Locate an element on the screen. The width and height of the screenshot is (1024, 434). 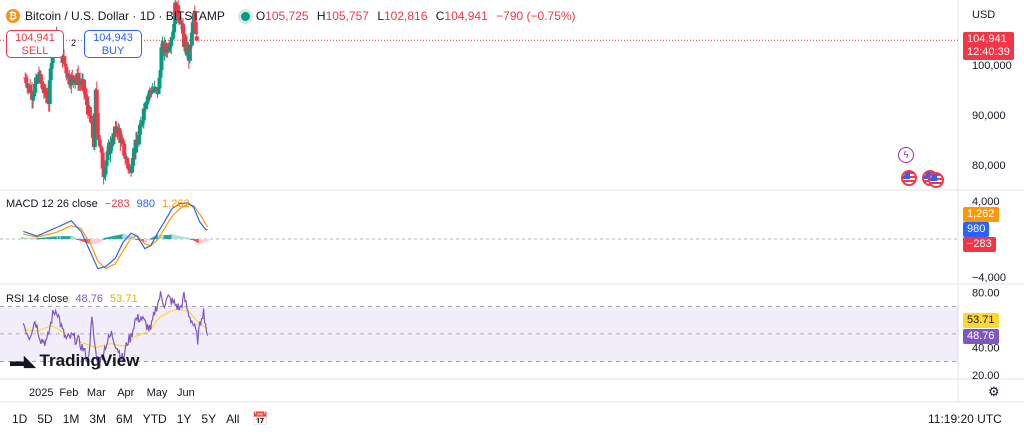
timeframe-1m: 1M is located at coordinates (71, 419).